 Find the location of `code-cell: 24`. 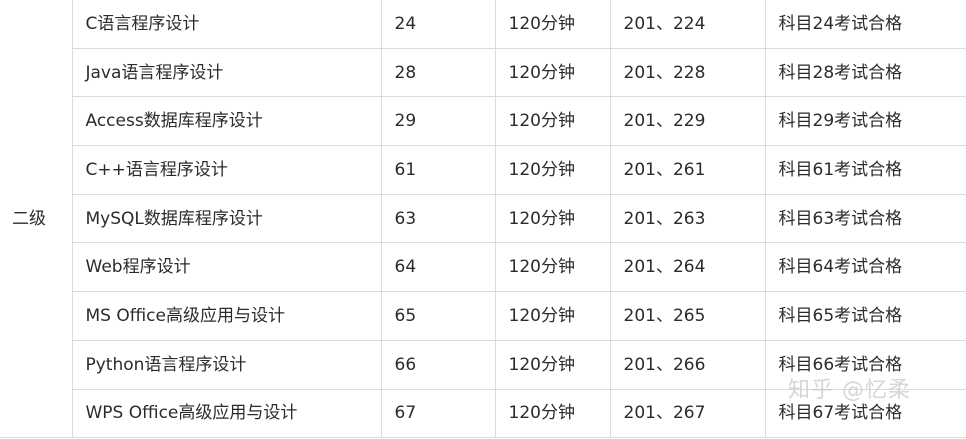

code-cell: 24 is located at coordinates (438, 24).